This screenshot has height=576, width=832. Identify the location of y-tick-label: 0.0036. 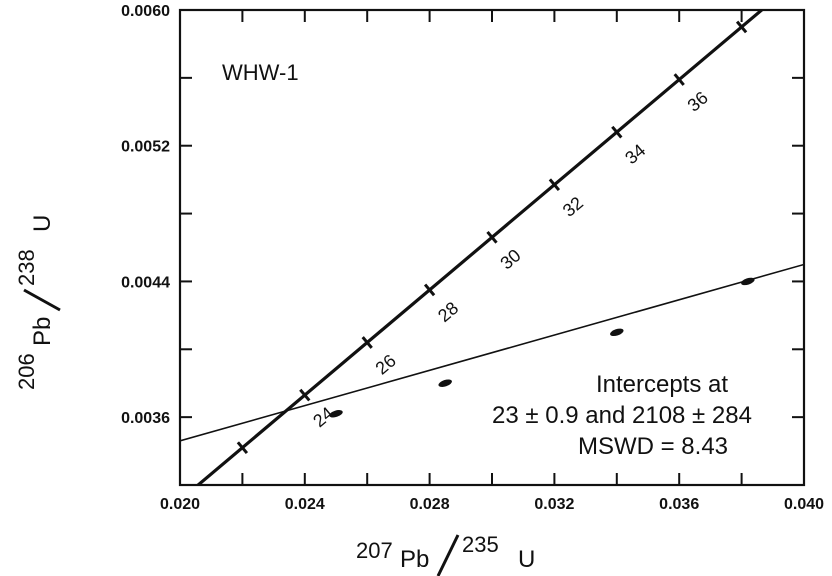
(145, 418).